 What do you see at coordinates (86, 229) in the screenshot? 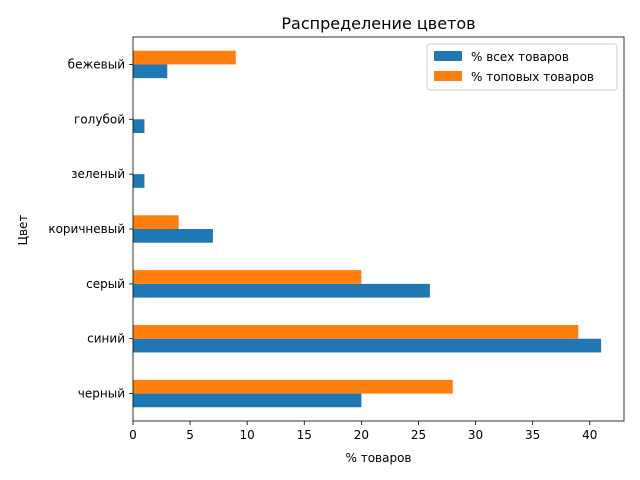
I see `y-tick-label-3: коричневый` at bounding box center [86, 229].